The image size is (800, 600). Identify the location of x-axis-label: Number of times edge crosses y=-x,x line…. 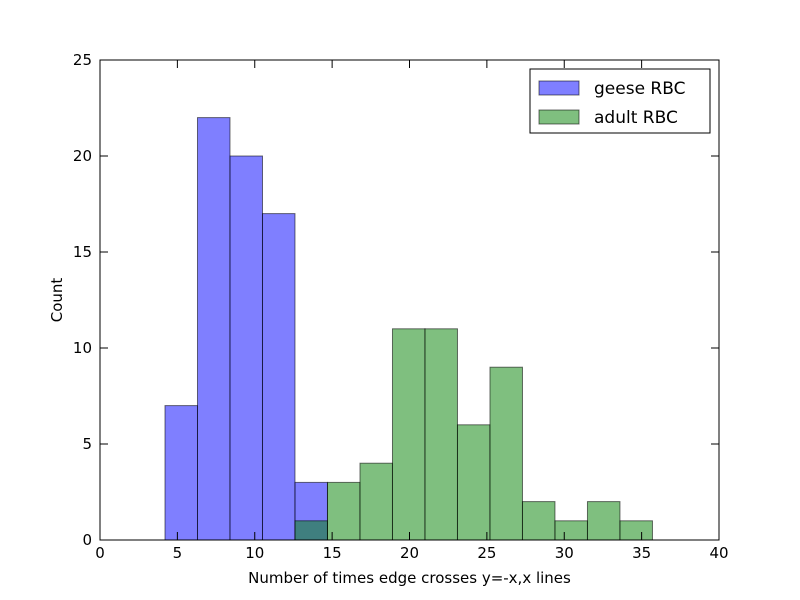
(409, 578).